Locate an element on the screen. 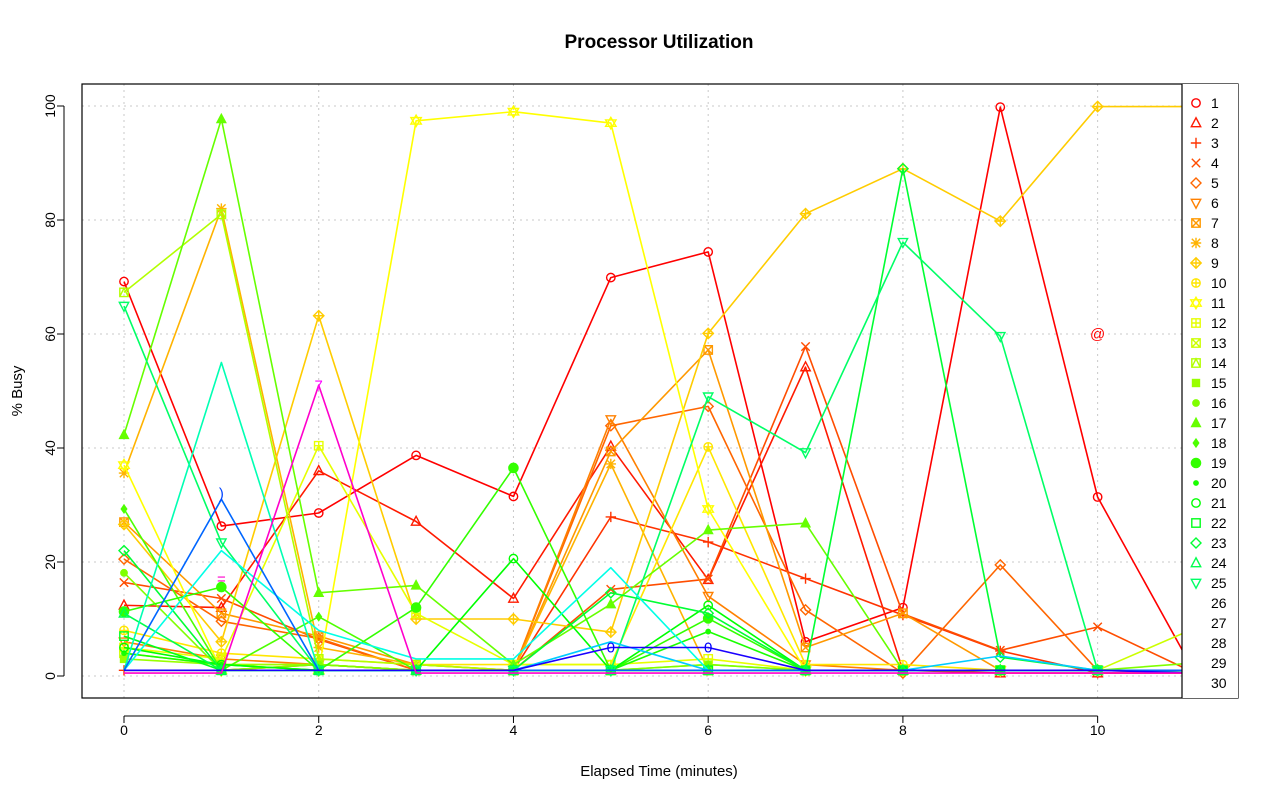 The width and height of the screenshot is (1280, 801). legend-label-12: 12 is located at coordinates (1219, 323).